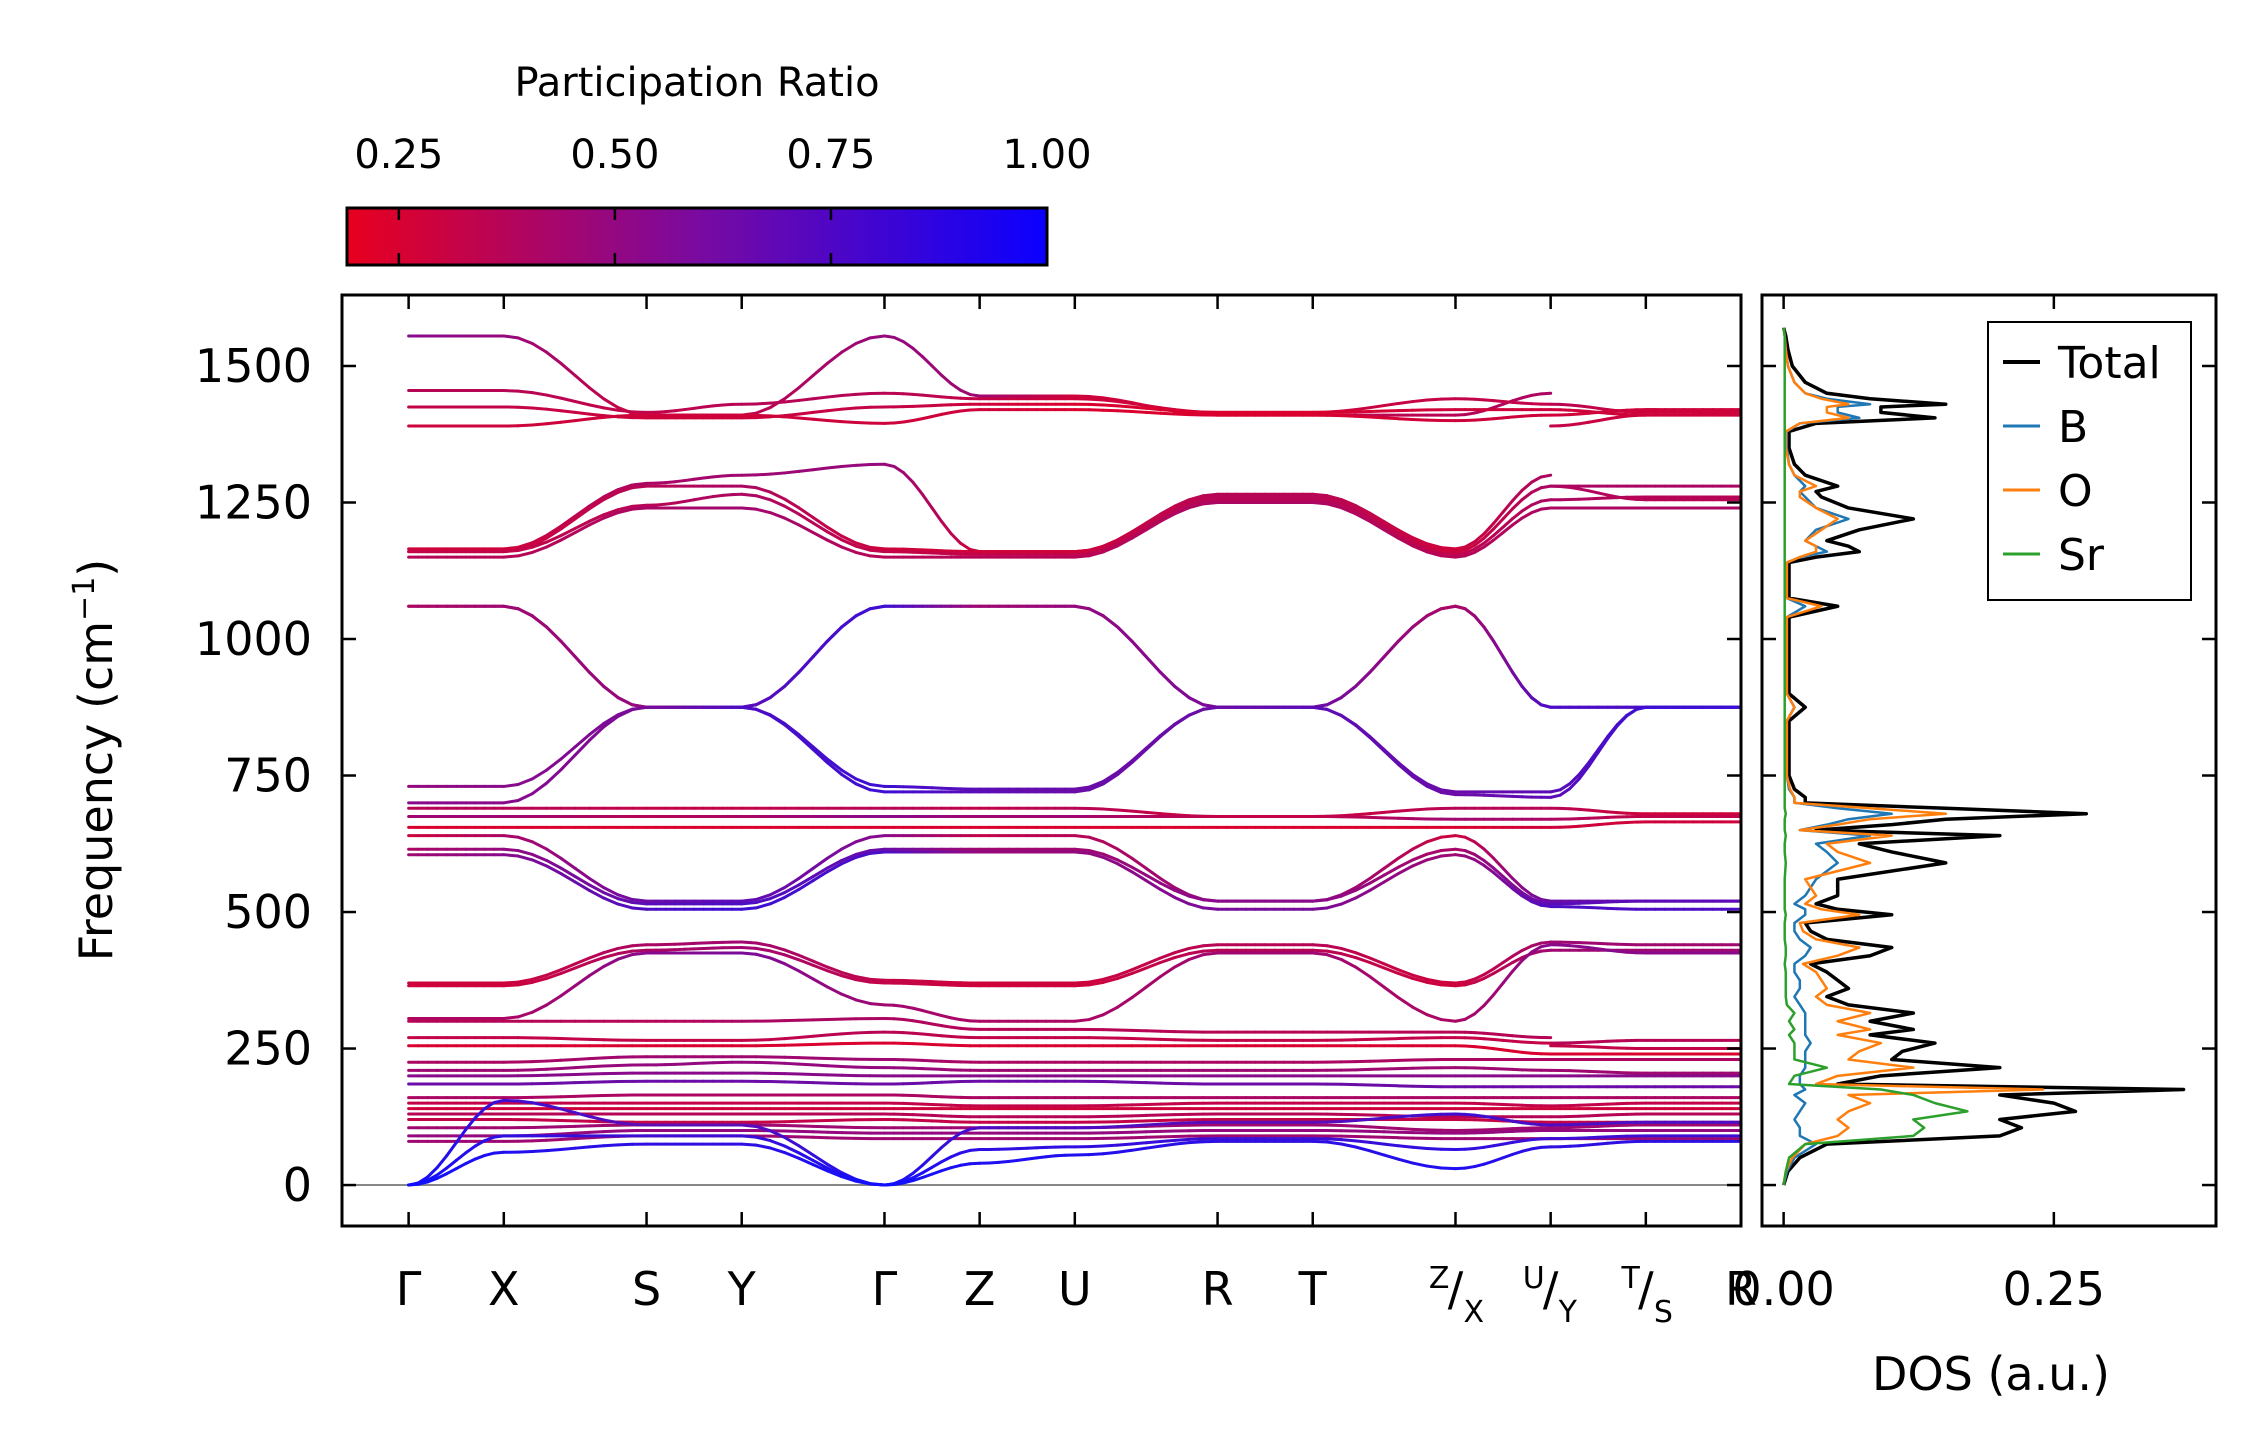 The height and width of the screenshot is (1455, 2259). Describe the element at coordinates (1096, 404) in the screenshot. I see `band-2-segment` at that location.